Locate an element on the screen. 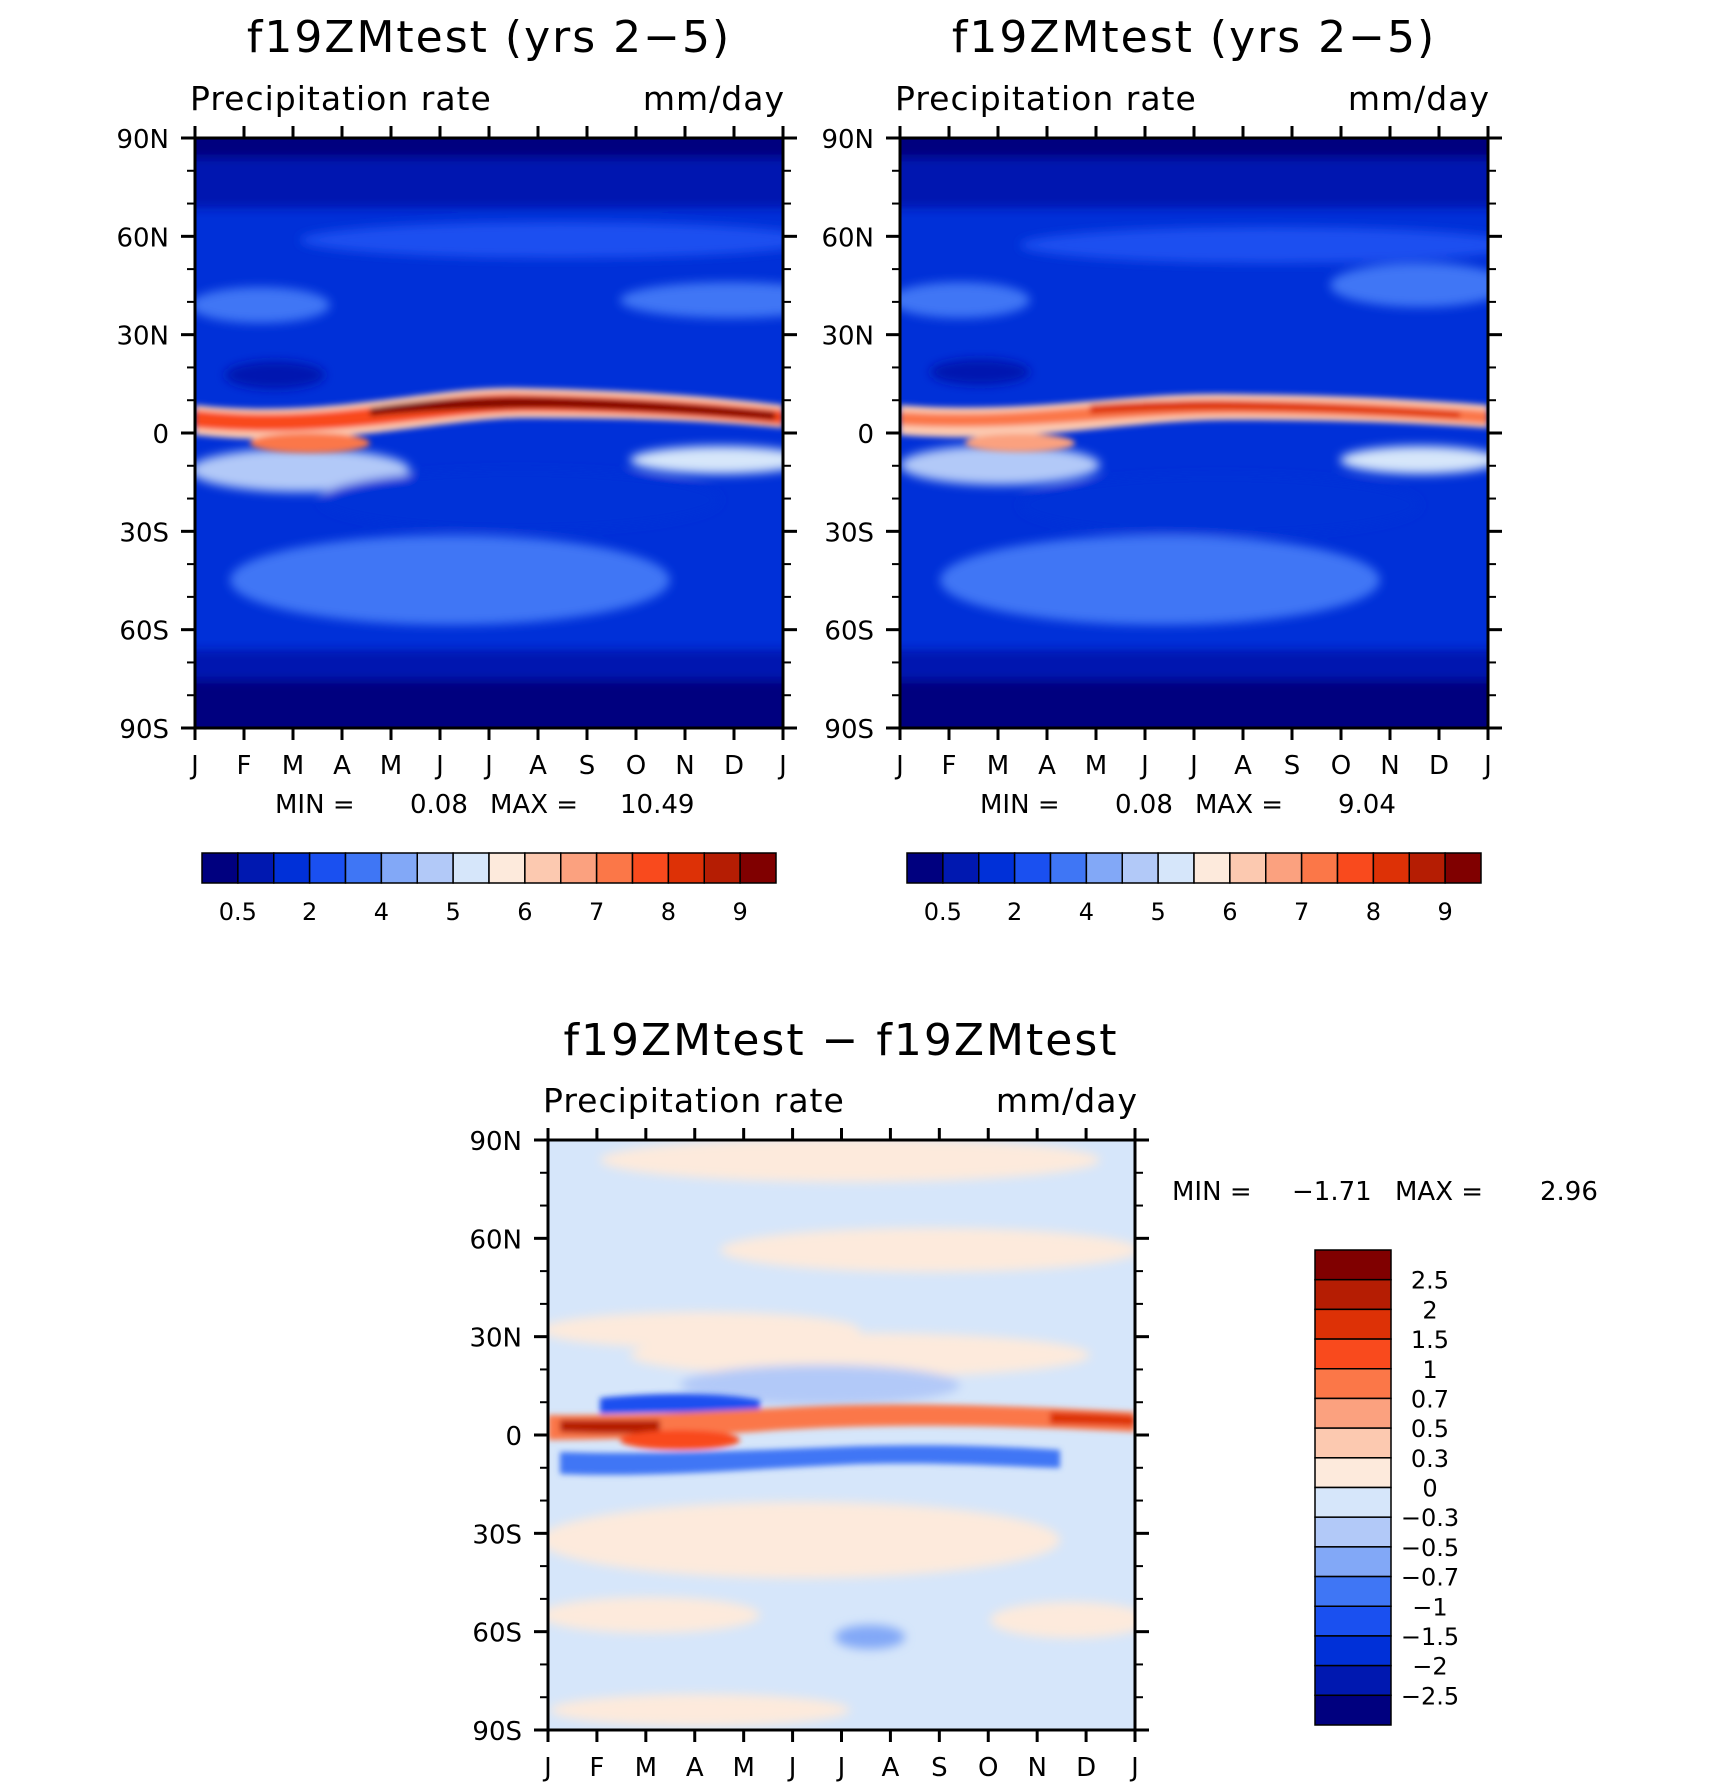 The height and width of the screenshot is (1791, 1710). panel-3-y-tick-label: 60S is located at coordinates (497, 1634).